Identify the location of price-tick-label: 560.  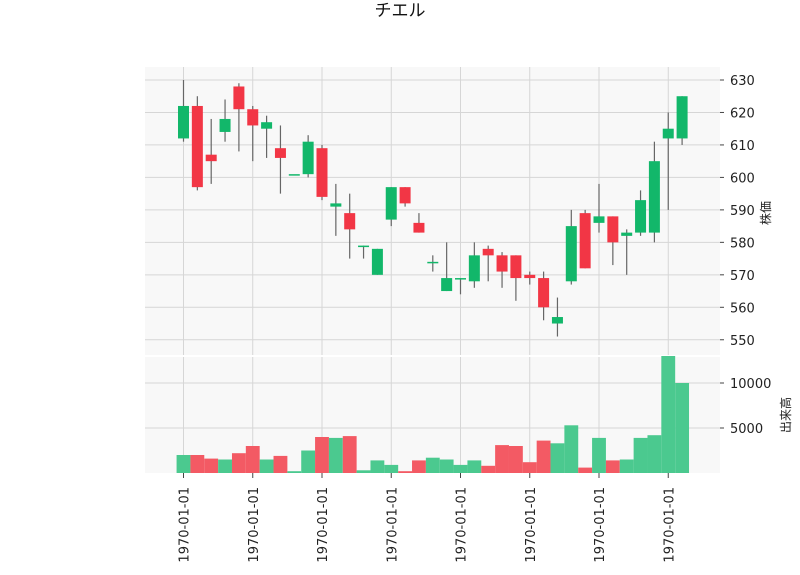
(742, 308).